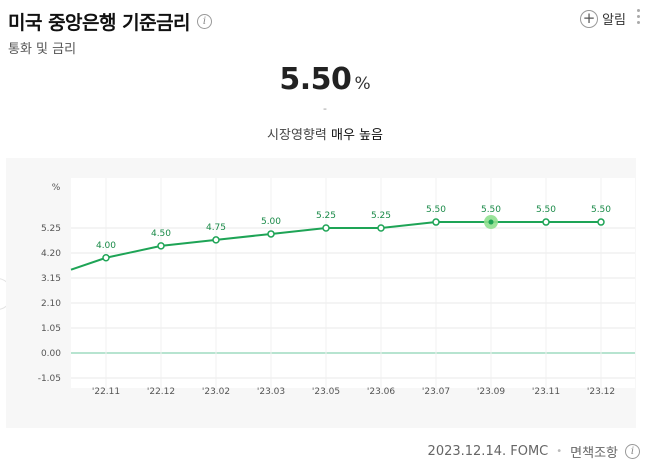 The image size is (650, 465). I want to click on title-row: 미국 중앙은행 기준금리 i, so click(110, 21).